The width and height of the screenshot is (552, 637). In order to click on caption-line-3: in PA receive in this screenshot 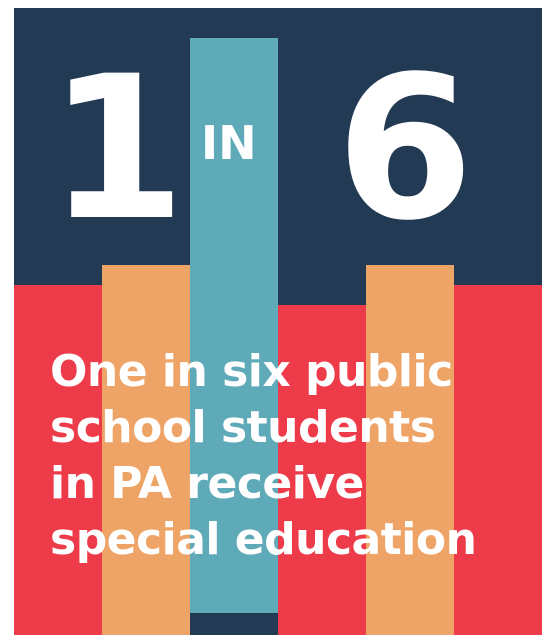, I will do `click(207, 483)`.